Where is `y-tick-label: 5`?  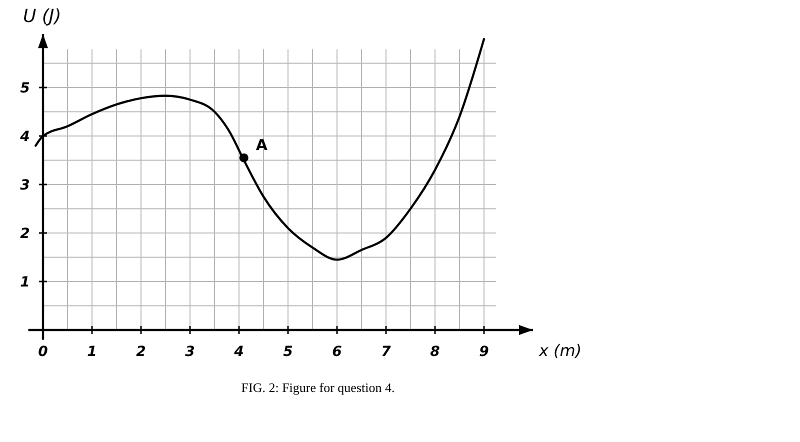 y-tick-label: 5 is located at coordinates (25, 88).